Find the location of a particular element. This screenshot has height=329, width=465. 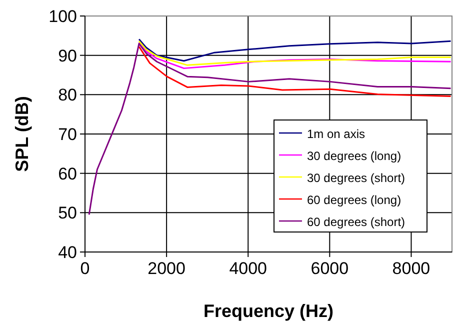

x-tick-label: 2000 is located at coordinates (167, 268).